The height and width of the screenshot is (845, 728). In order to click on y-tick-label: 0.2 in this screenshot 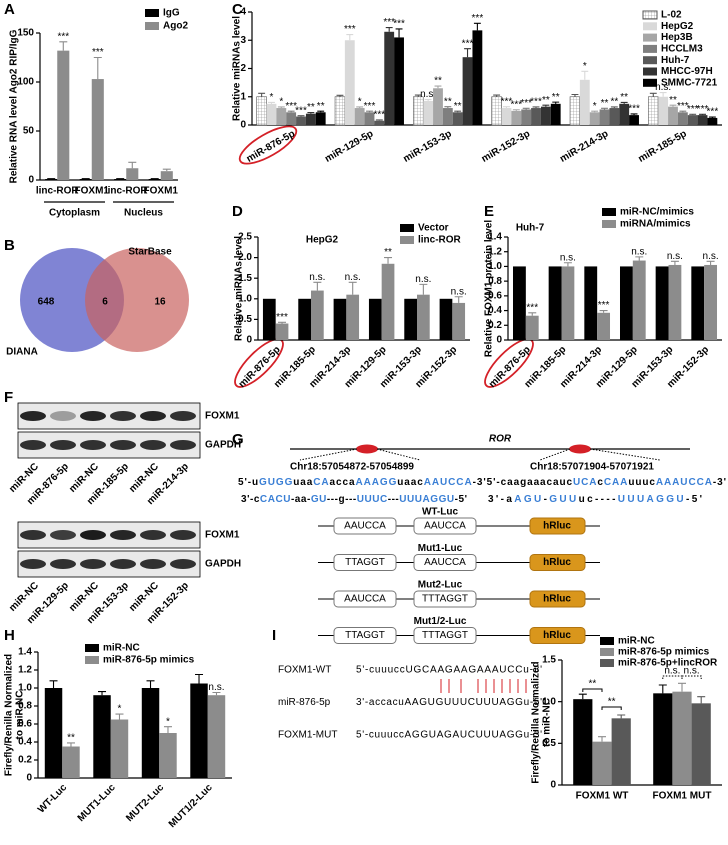, I will do `click(25, 760)`.